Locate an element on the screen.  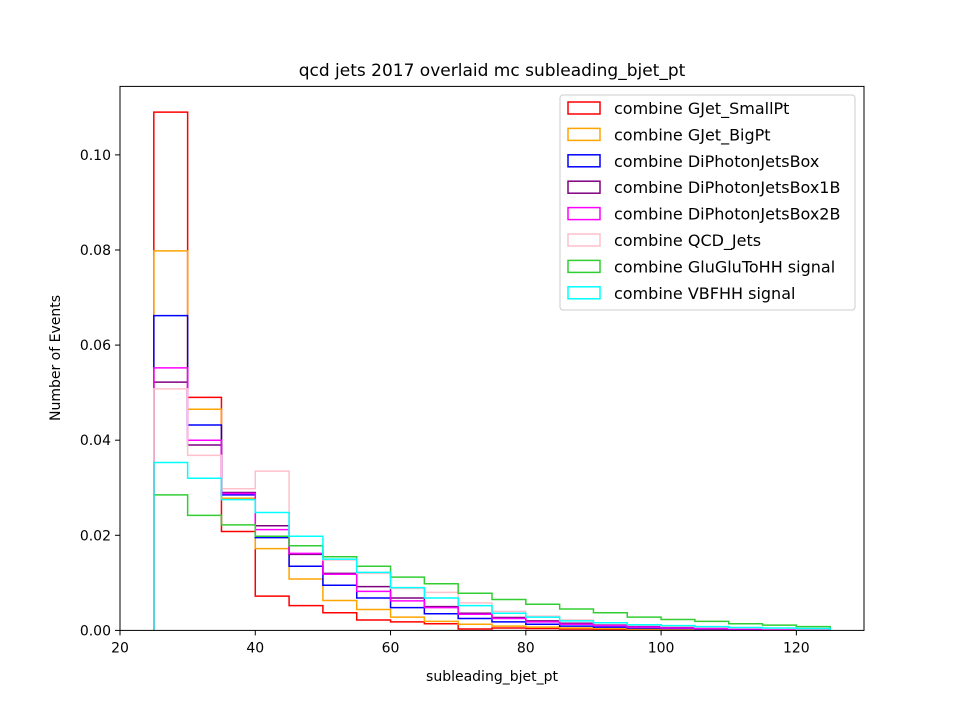
y-tick-label: 0.04 is located at coordinates (95, 441).